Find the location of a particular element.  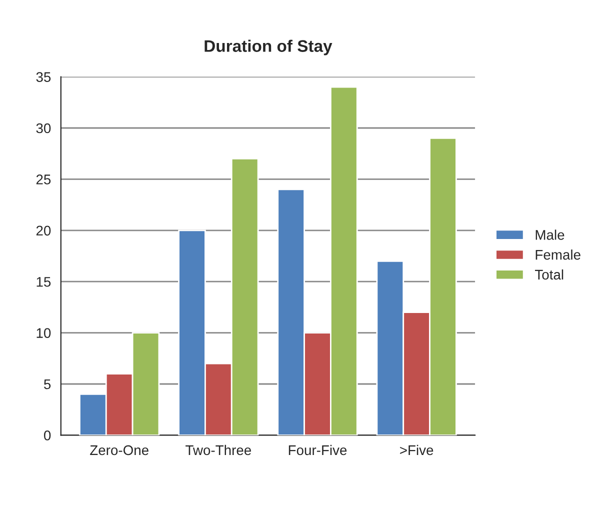

legend-label: Male is located at coordinates (550, 235).